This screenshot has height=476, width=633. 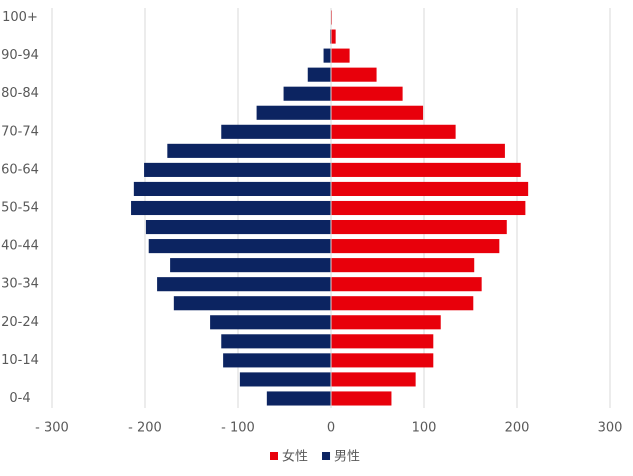 What do you see at coordinates (424, 428) in the screenshot?
I see `x-tick-label: 100` at bounding box center [424, 428].